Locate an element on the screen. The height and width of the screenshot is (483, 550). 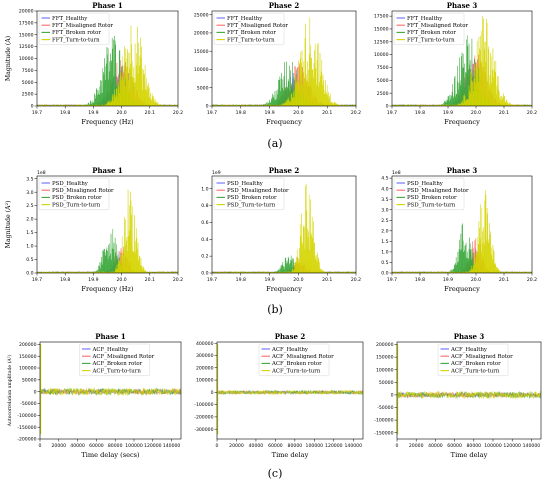
caption-b: (b) is located at coordinates (275, 309).